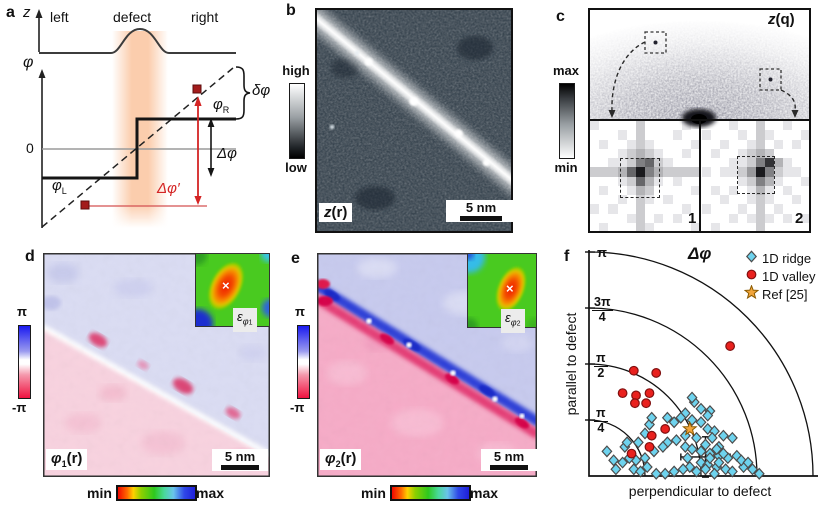  What do you see at coordinates (640, 178) in the screenshot?
I see `inset-1-bracket` at bounding box center [640, 178].